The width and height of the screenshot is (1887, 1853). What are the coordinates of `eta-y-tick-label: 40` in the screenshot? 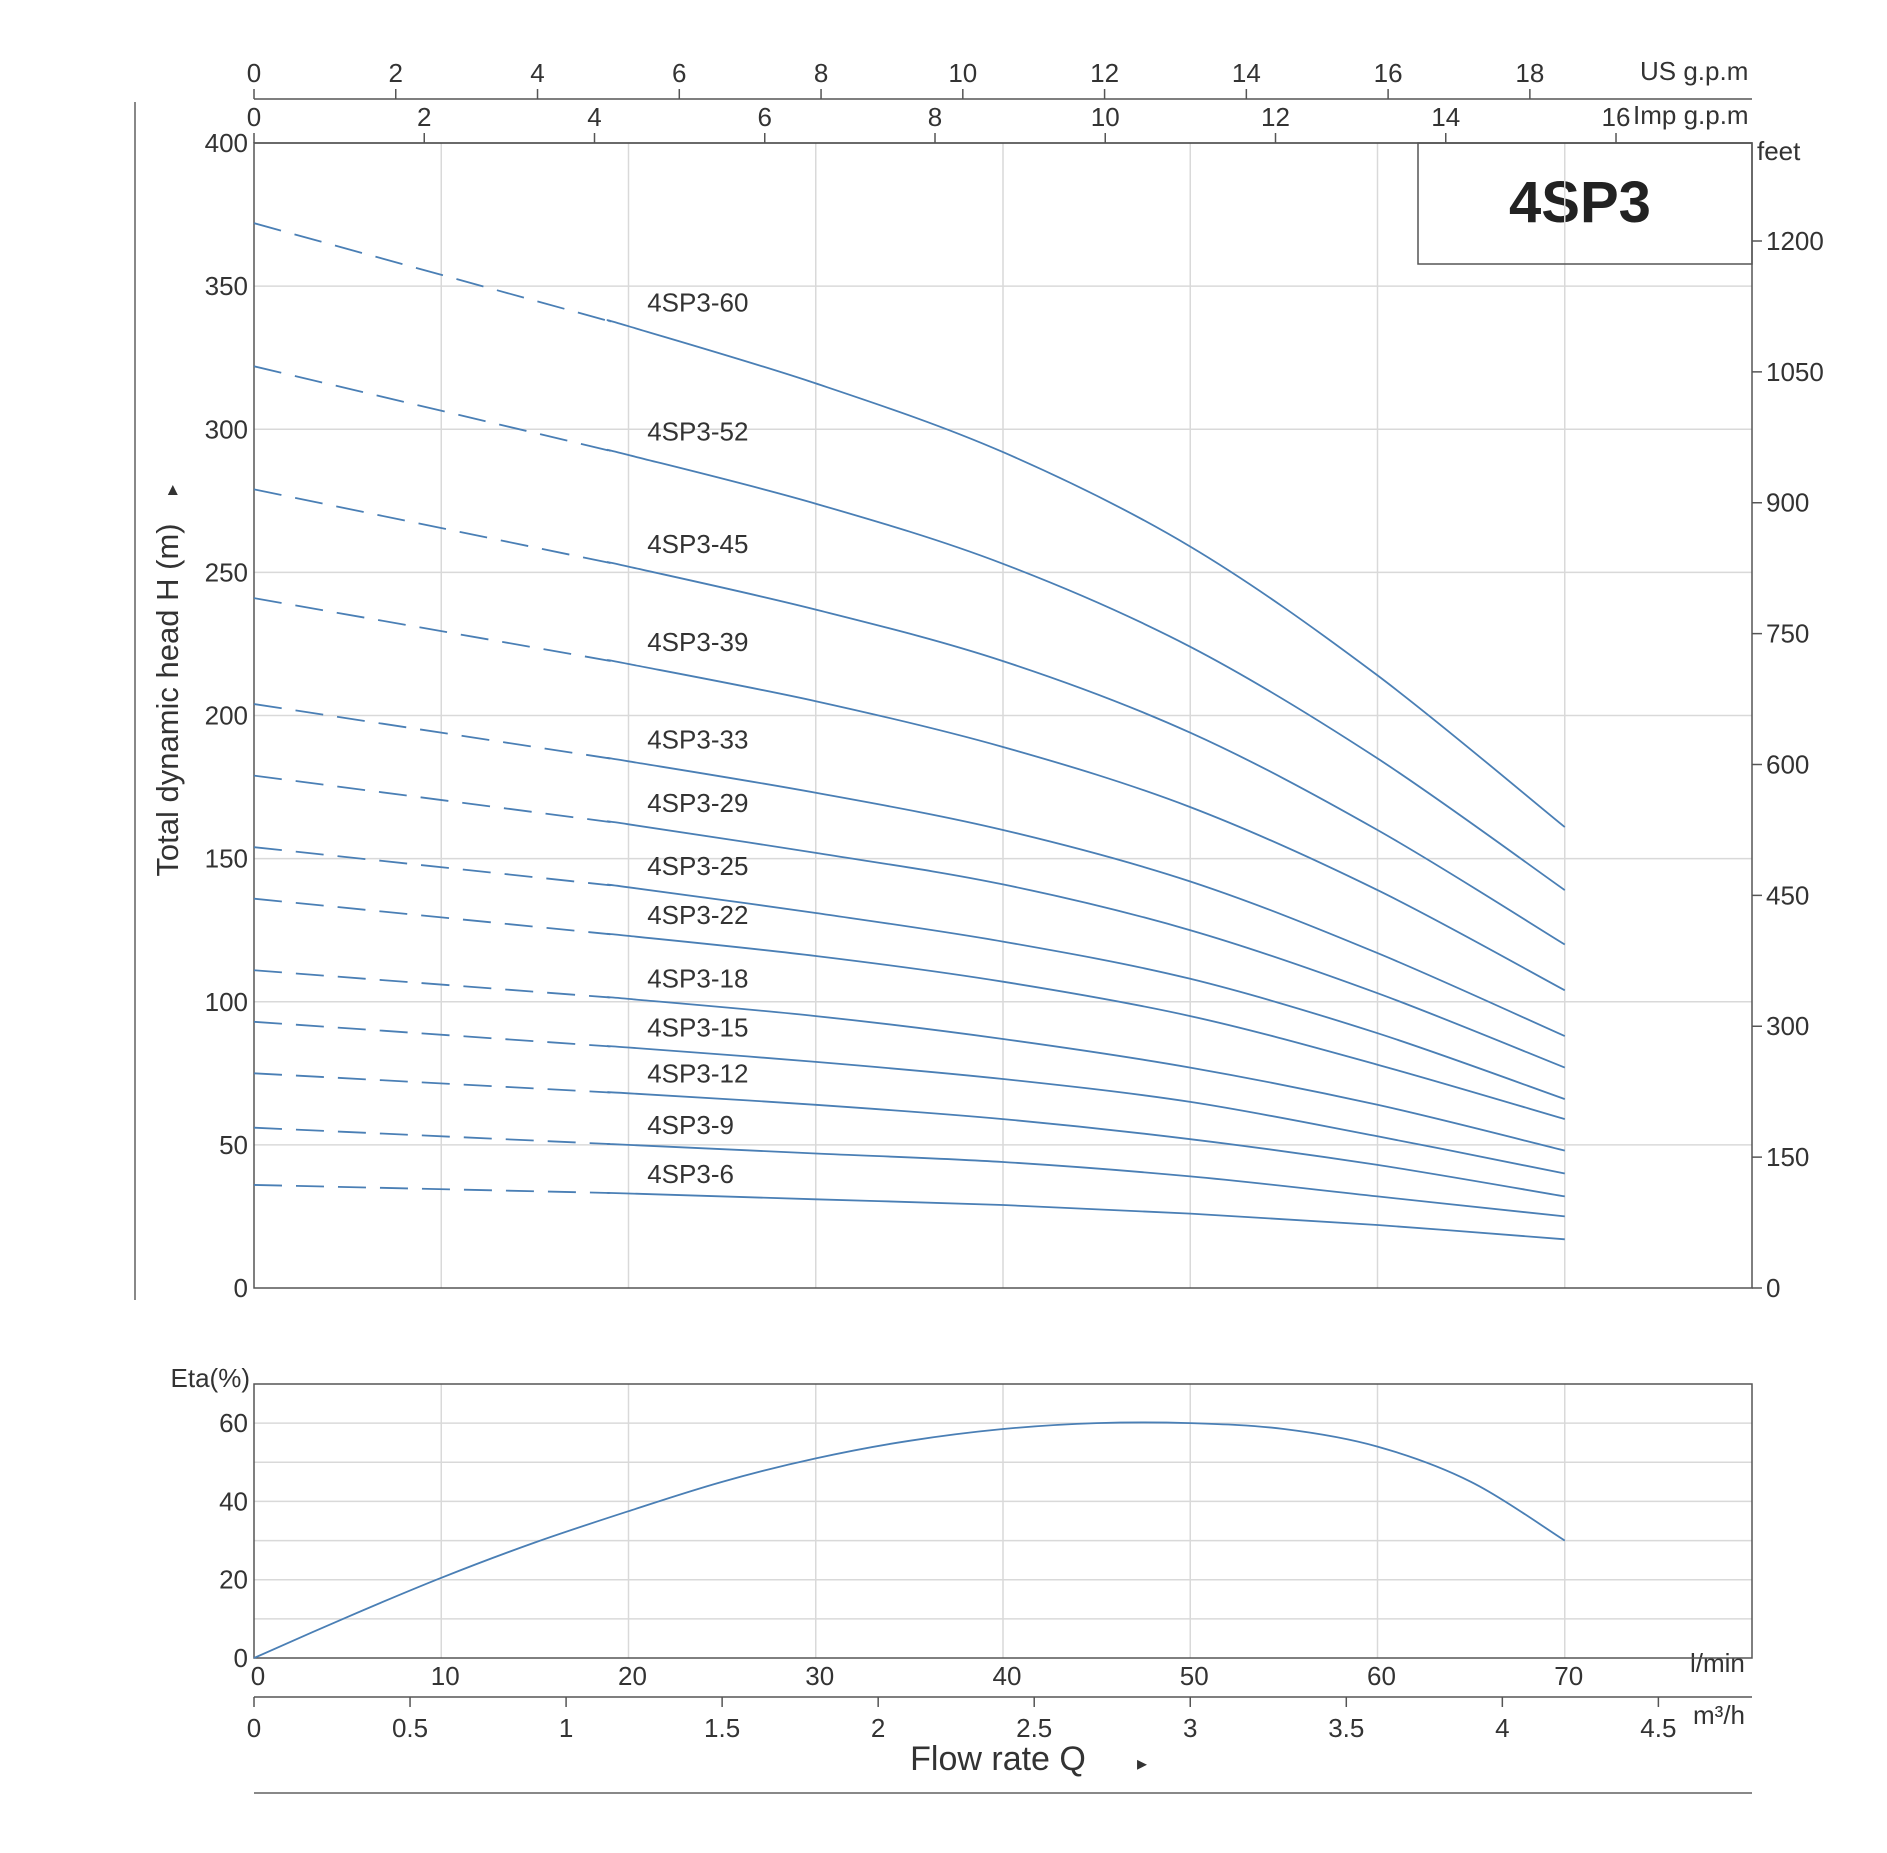 It's located at (233, 1501).